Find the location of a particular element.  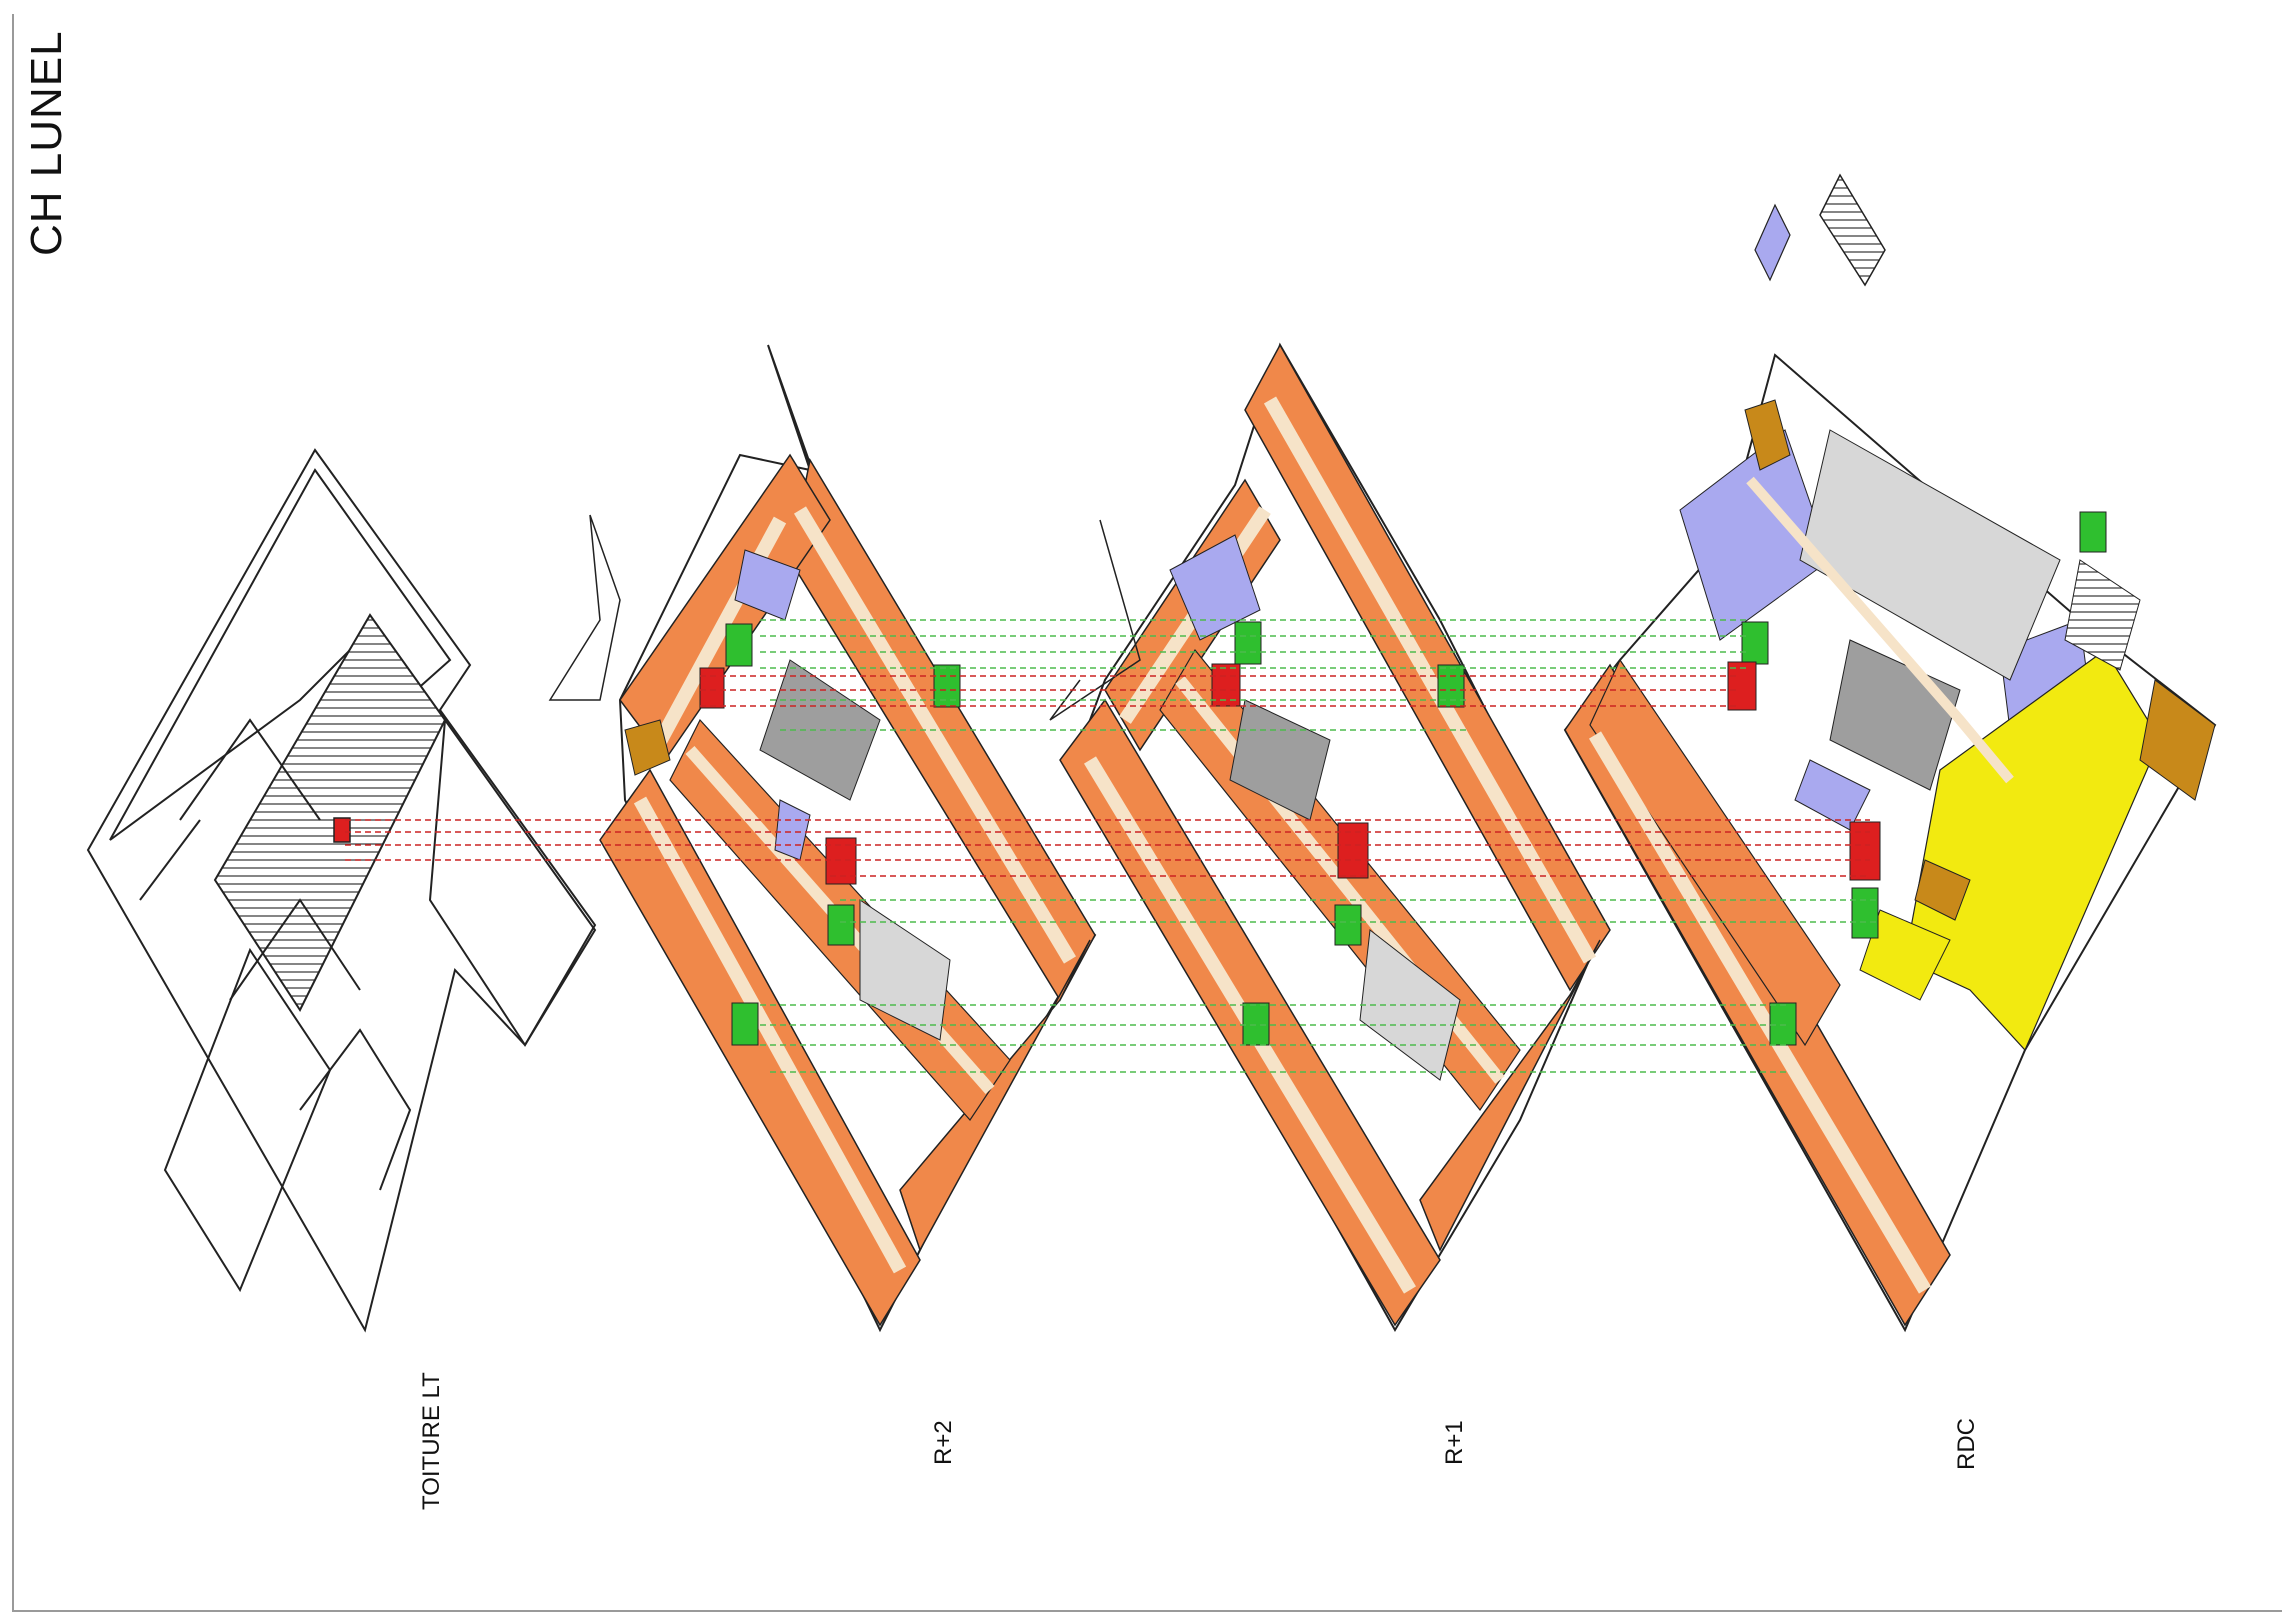

rdc-corridor-cross is located at coordinates (1880, 630).